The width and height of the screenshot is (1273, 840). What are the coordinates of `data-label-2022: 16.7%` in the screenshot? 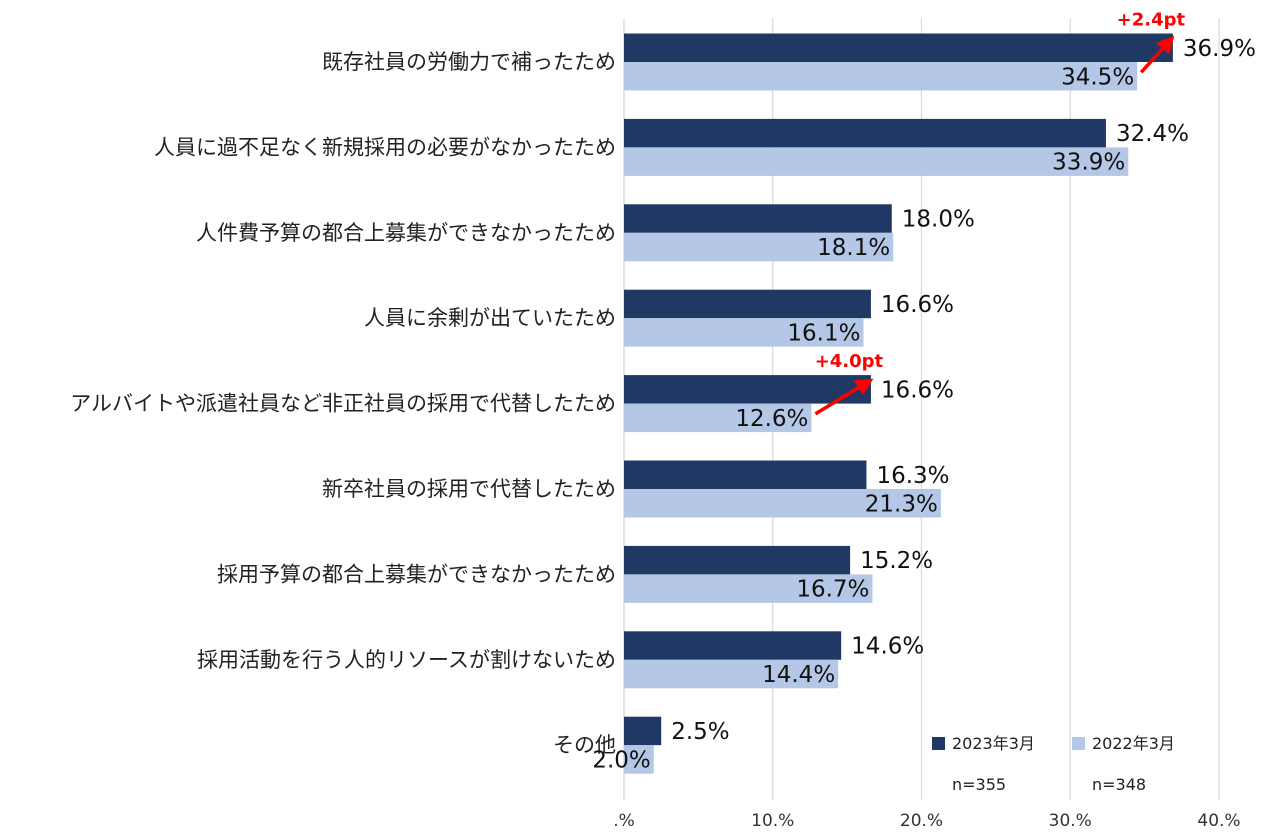 It's located at (832, 590).